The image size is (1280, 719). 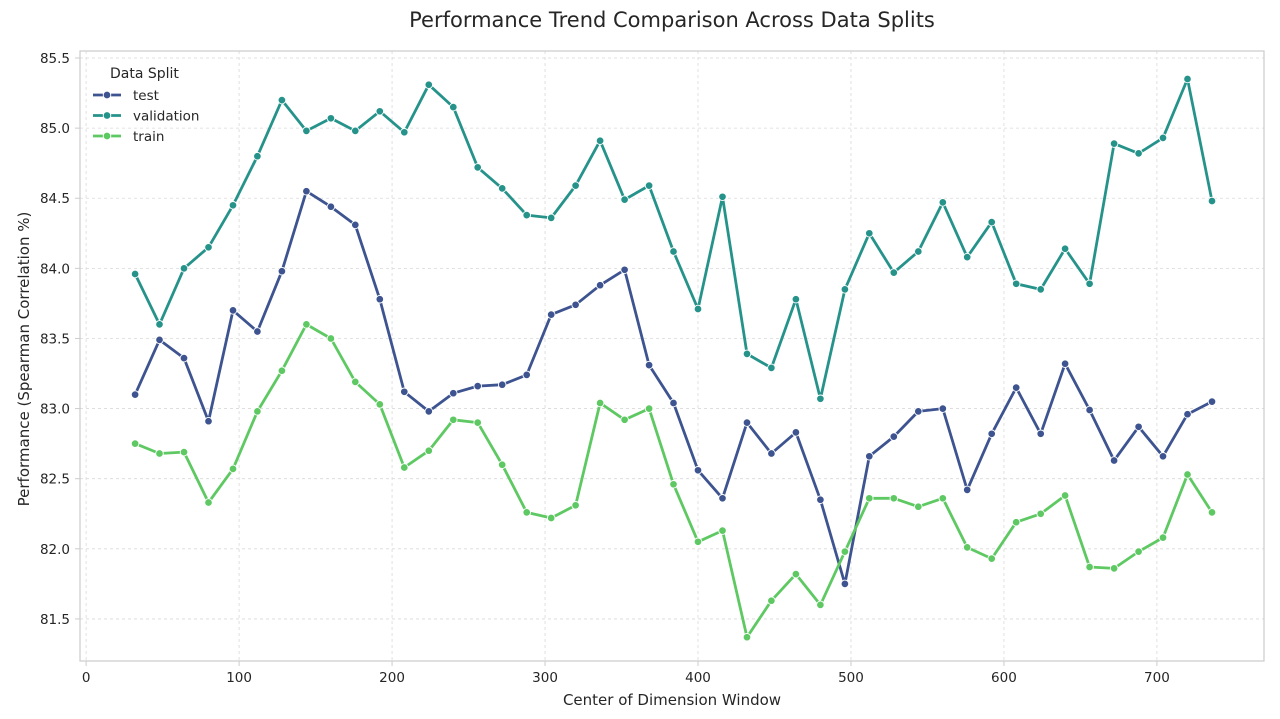 What do you see at coordinates (24, 359) in the screenshot?
I see `y-axis-label: Performance (Spearman Correlation %)` at bounding box center [24, 359].